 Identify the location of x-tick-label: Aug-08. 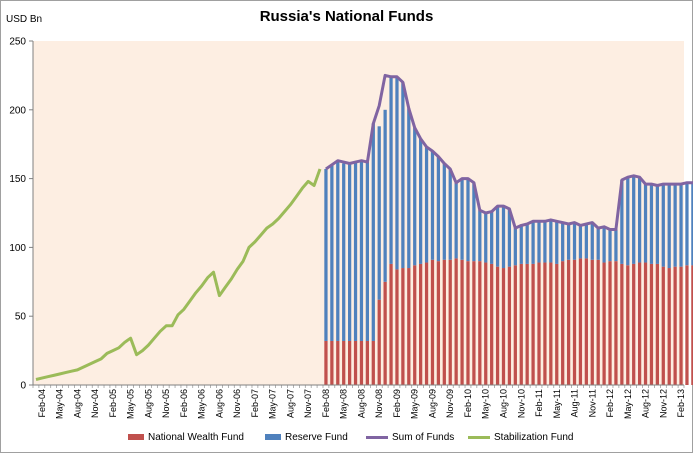
(362, 403).